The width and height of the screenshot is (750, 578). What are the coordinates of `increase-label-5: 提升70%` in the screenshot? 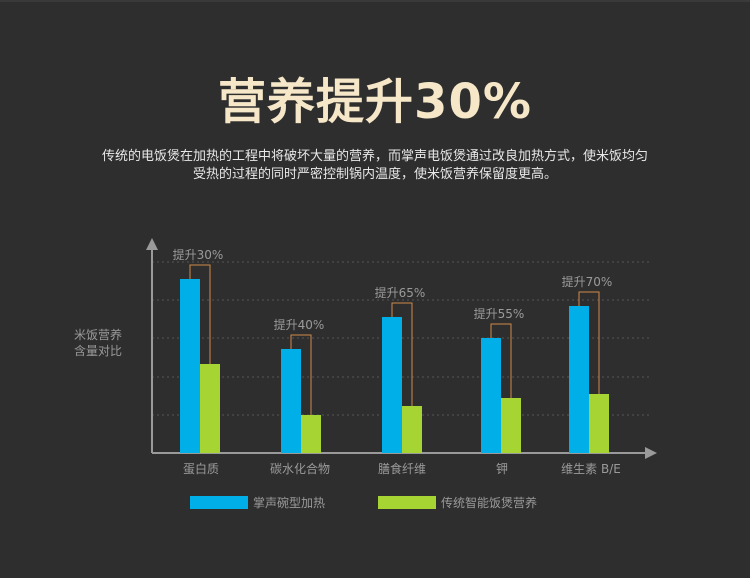 It's located at (587, 281).